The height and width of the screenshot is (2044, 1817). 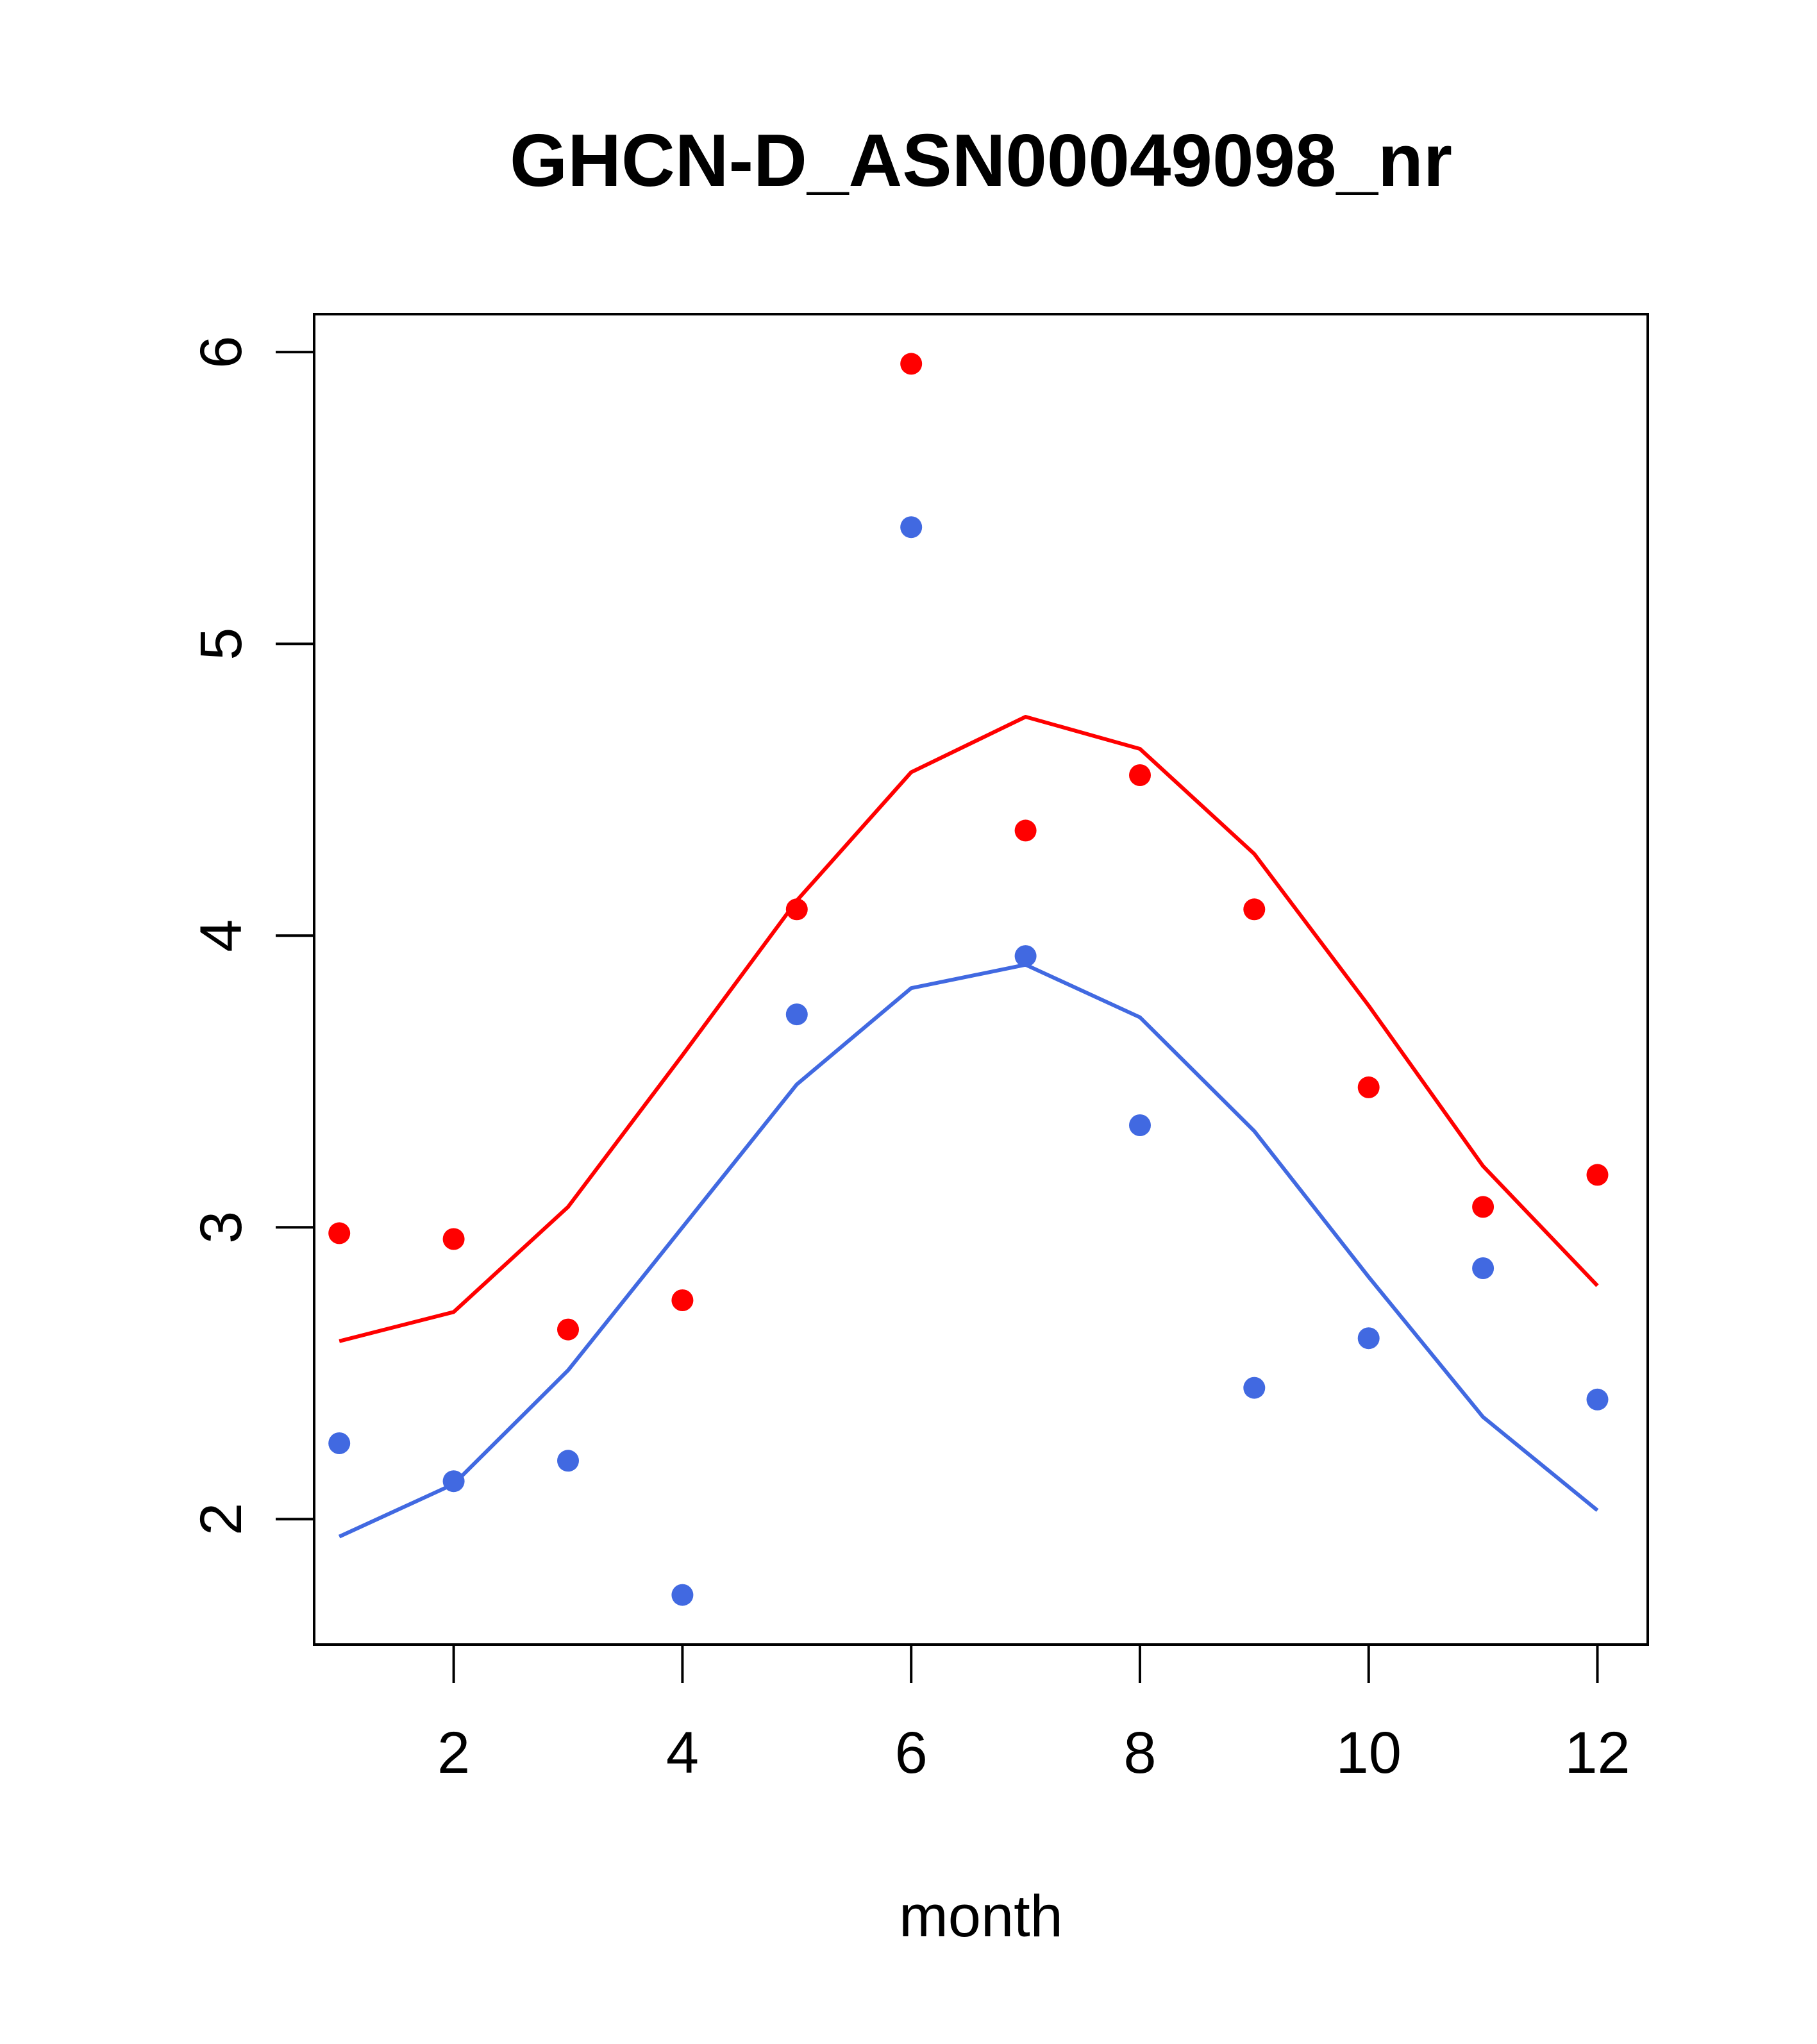 I want to click on x-axis: 2 4 6 8 10 12, so click(x=1034, y=1714).